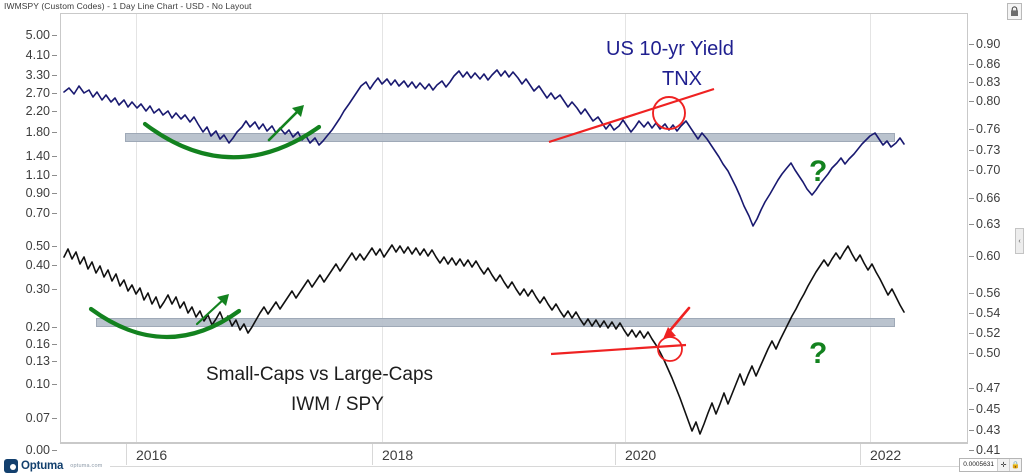 This screenshot has height=476, width=1024. What do you see at coordinates (988, 313) in the screenshot?
I see `right-axis-tick-0.54: 0.54` at bounding box center [988, 313].